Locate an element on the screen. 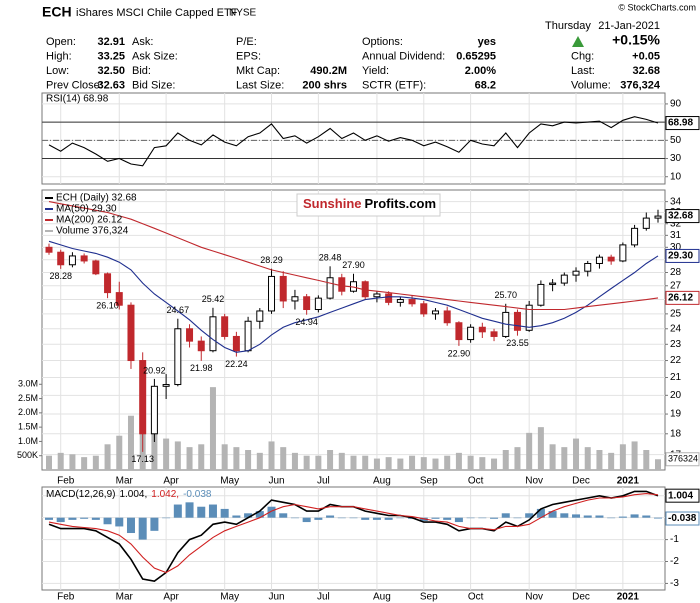 The height and width of the screenshot is (603, 700). stat-label: SCTR (ETF): is located at coordinates (394, 85).